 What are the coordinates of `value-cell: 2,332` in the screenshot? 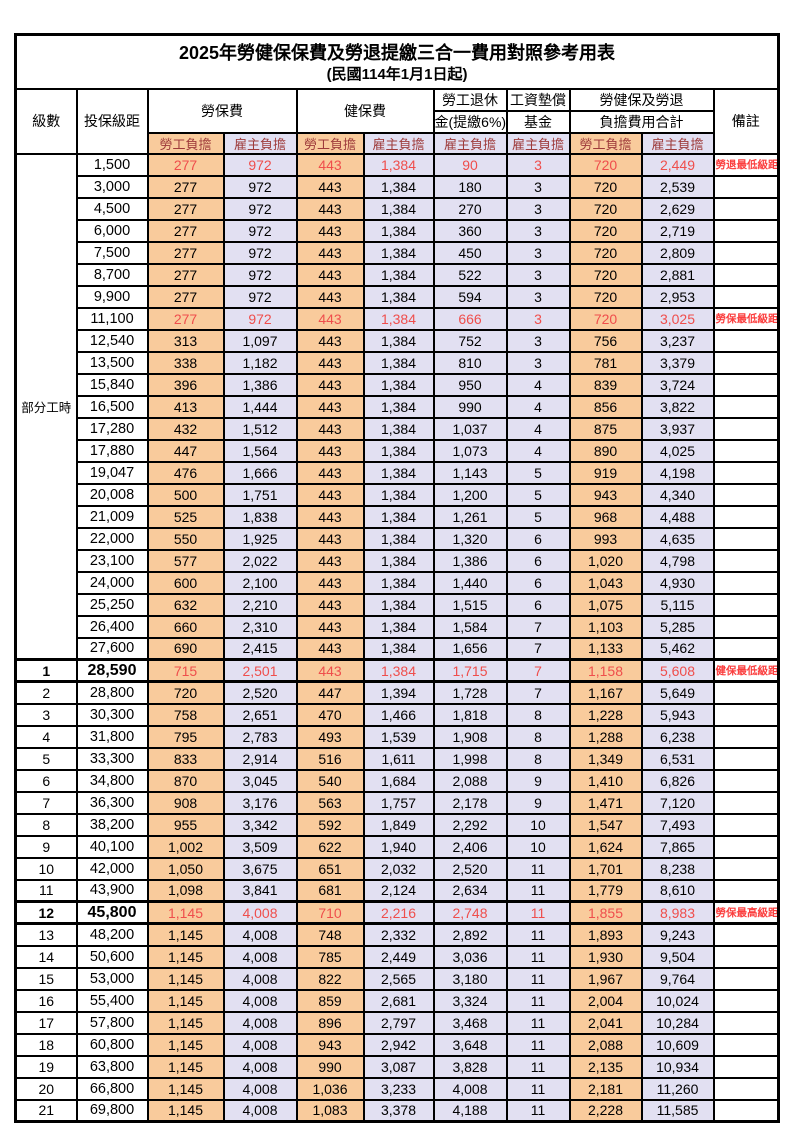 It's located at (398, 934).